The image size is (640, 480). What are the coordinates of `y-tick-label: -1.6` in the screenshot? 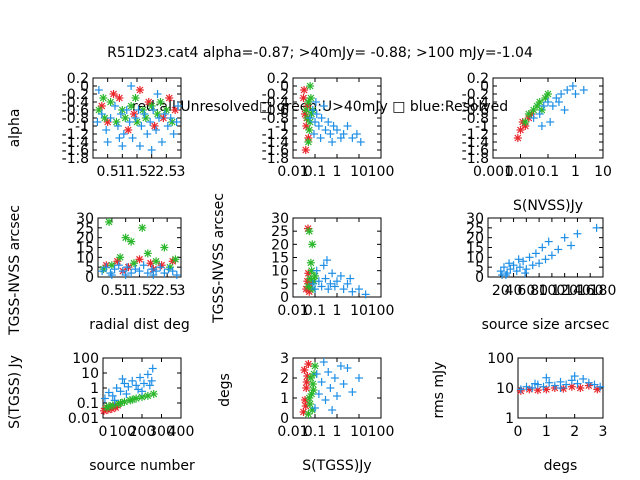 It's located at (475, 151).